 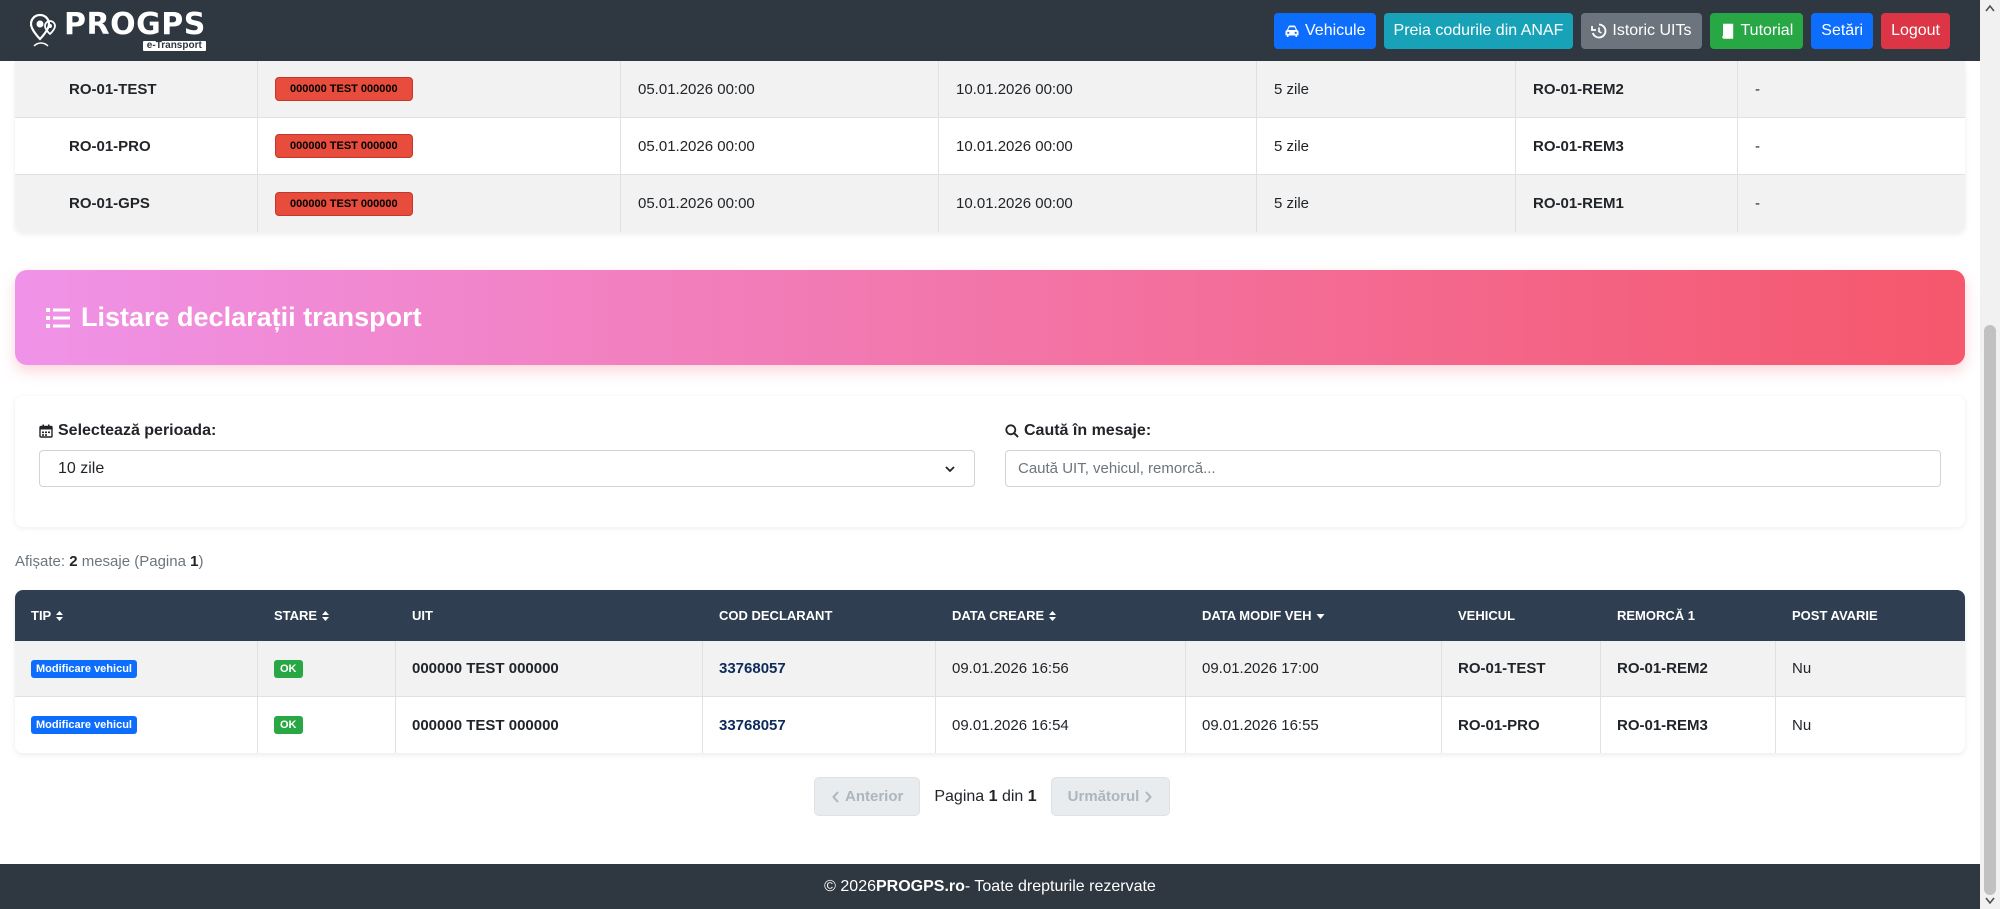 What do you see at coordinates (1473, 468) in the screenshot?
I see `search-input` at bounding box center [1473, 468].